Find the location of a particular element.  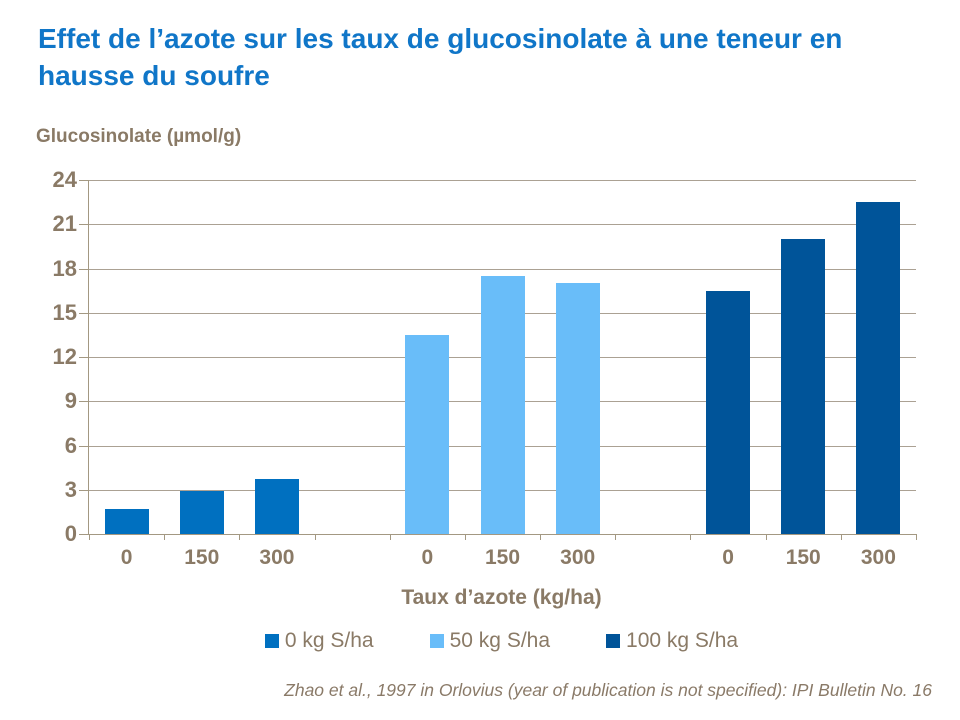

y-tick-label: 18 is located at coordinates (64, 268).